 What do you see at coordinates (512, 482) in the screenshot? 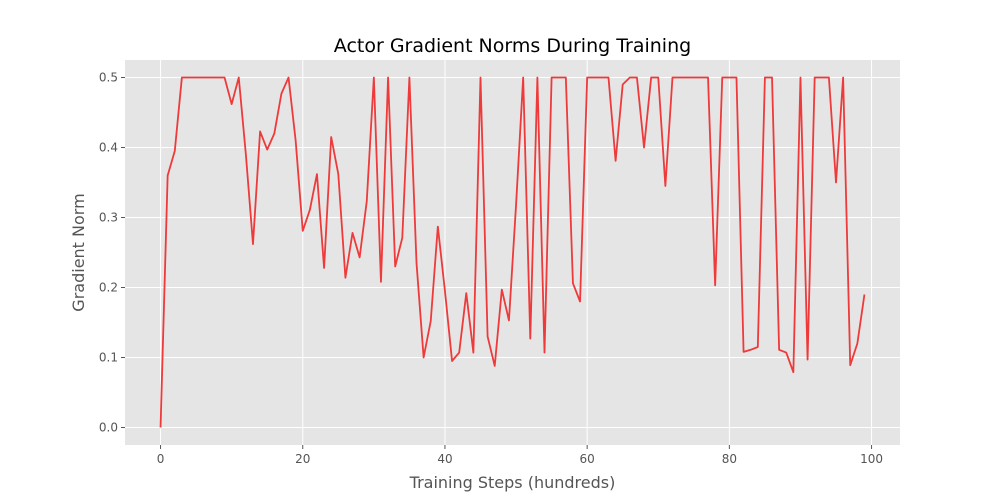
I see `x-axis-label: Training Steps (hundreds)` at bounding box center [512, 482].